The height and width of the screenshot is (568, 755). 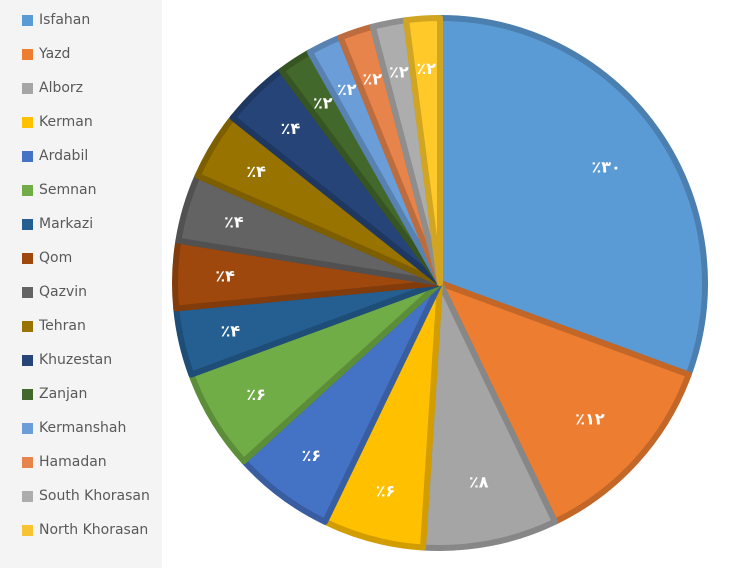 What do you see at coordinates (73, 462) in the screenshot?
I see `legend-label: Hamadan` at bounding box center [73, 462].